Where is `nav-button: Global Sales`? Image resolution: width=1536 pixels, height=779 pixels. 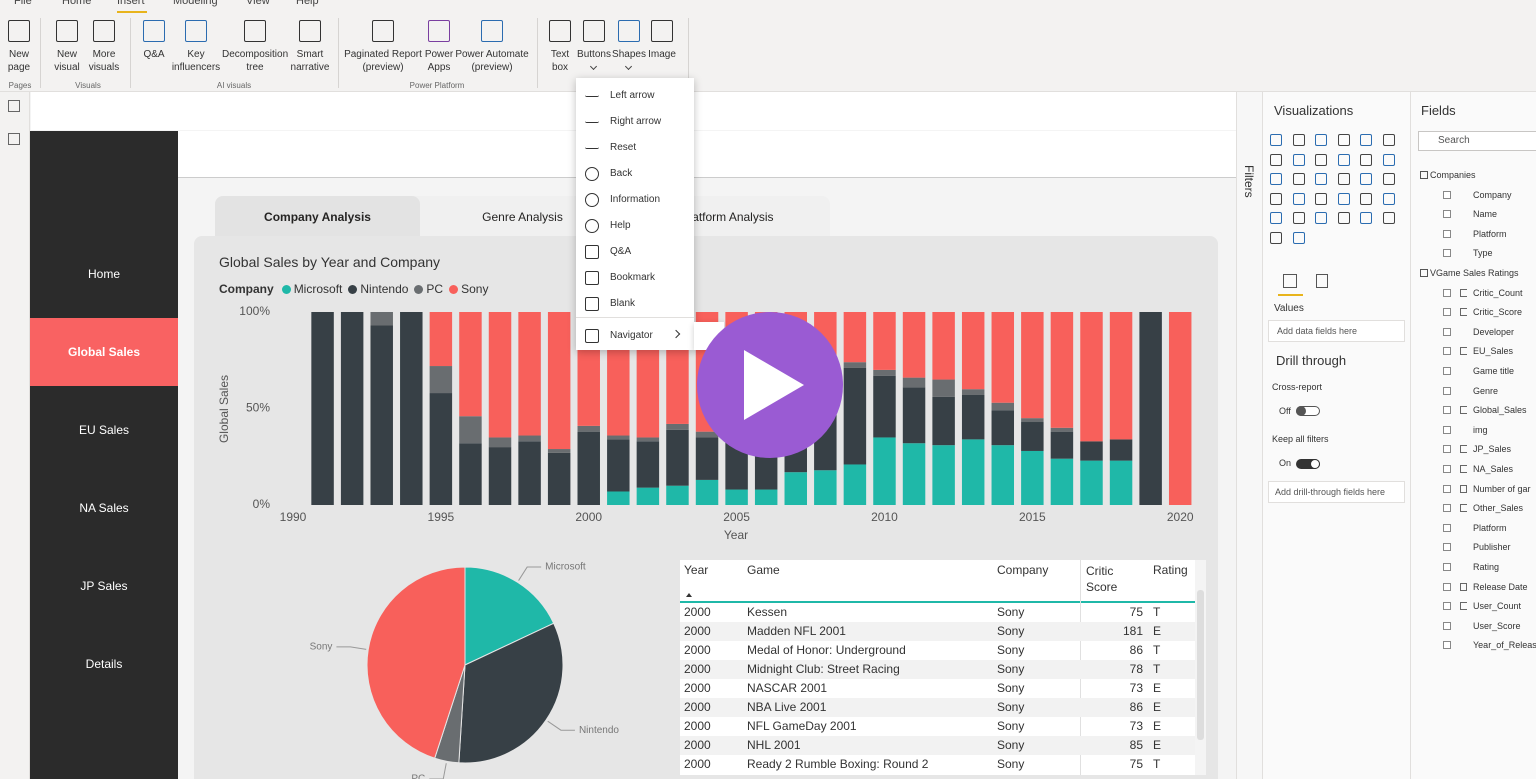
nav-button: Global Sales is located at coordinates (104, 352).